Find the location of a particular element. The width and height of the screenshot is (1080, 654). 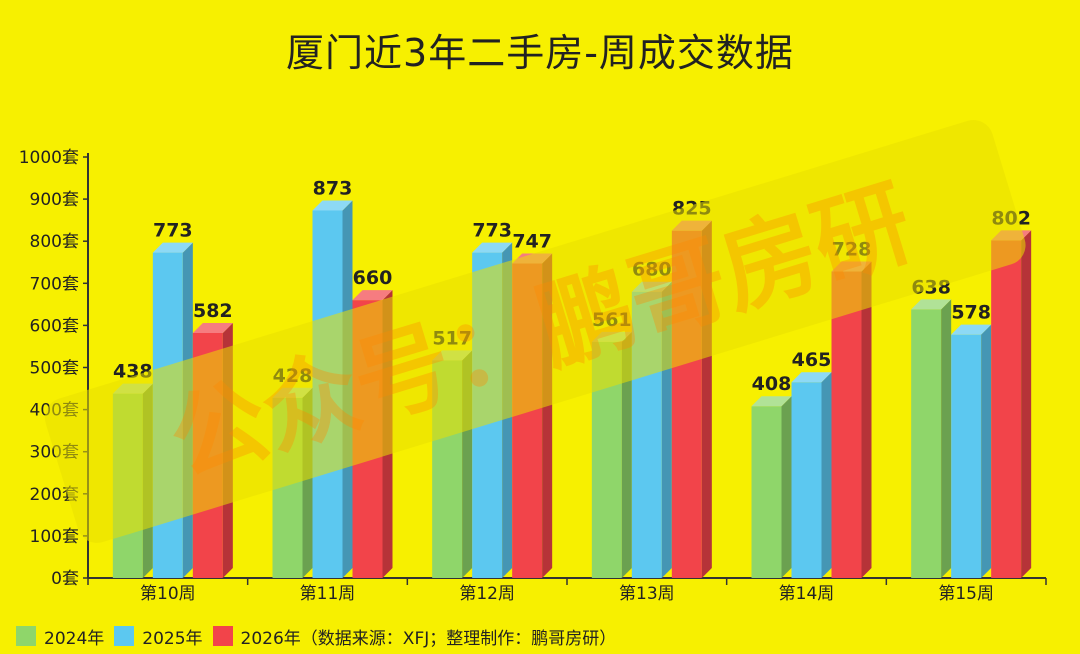

legend-swatch-2024 is located at coordinates (26, 636).